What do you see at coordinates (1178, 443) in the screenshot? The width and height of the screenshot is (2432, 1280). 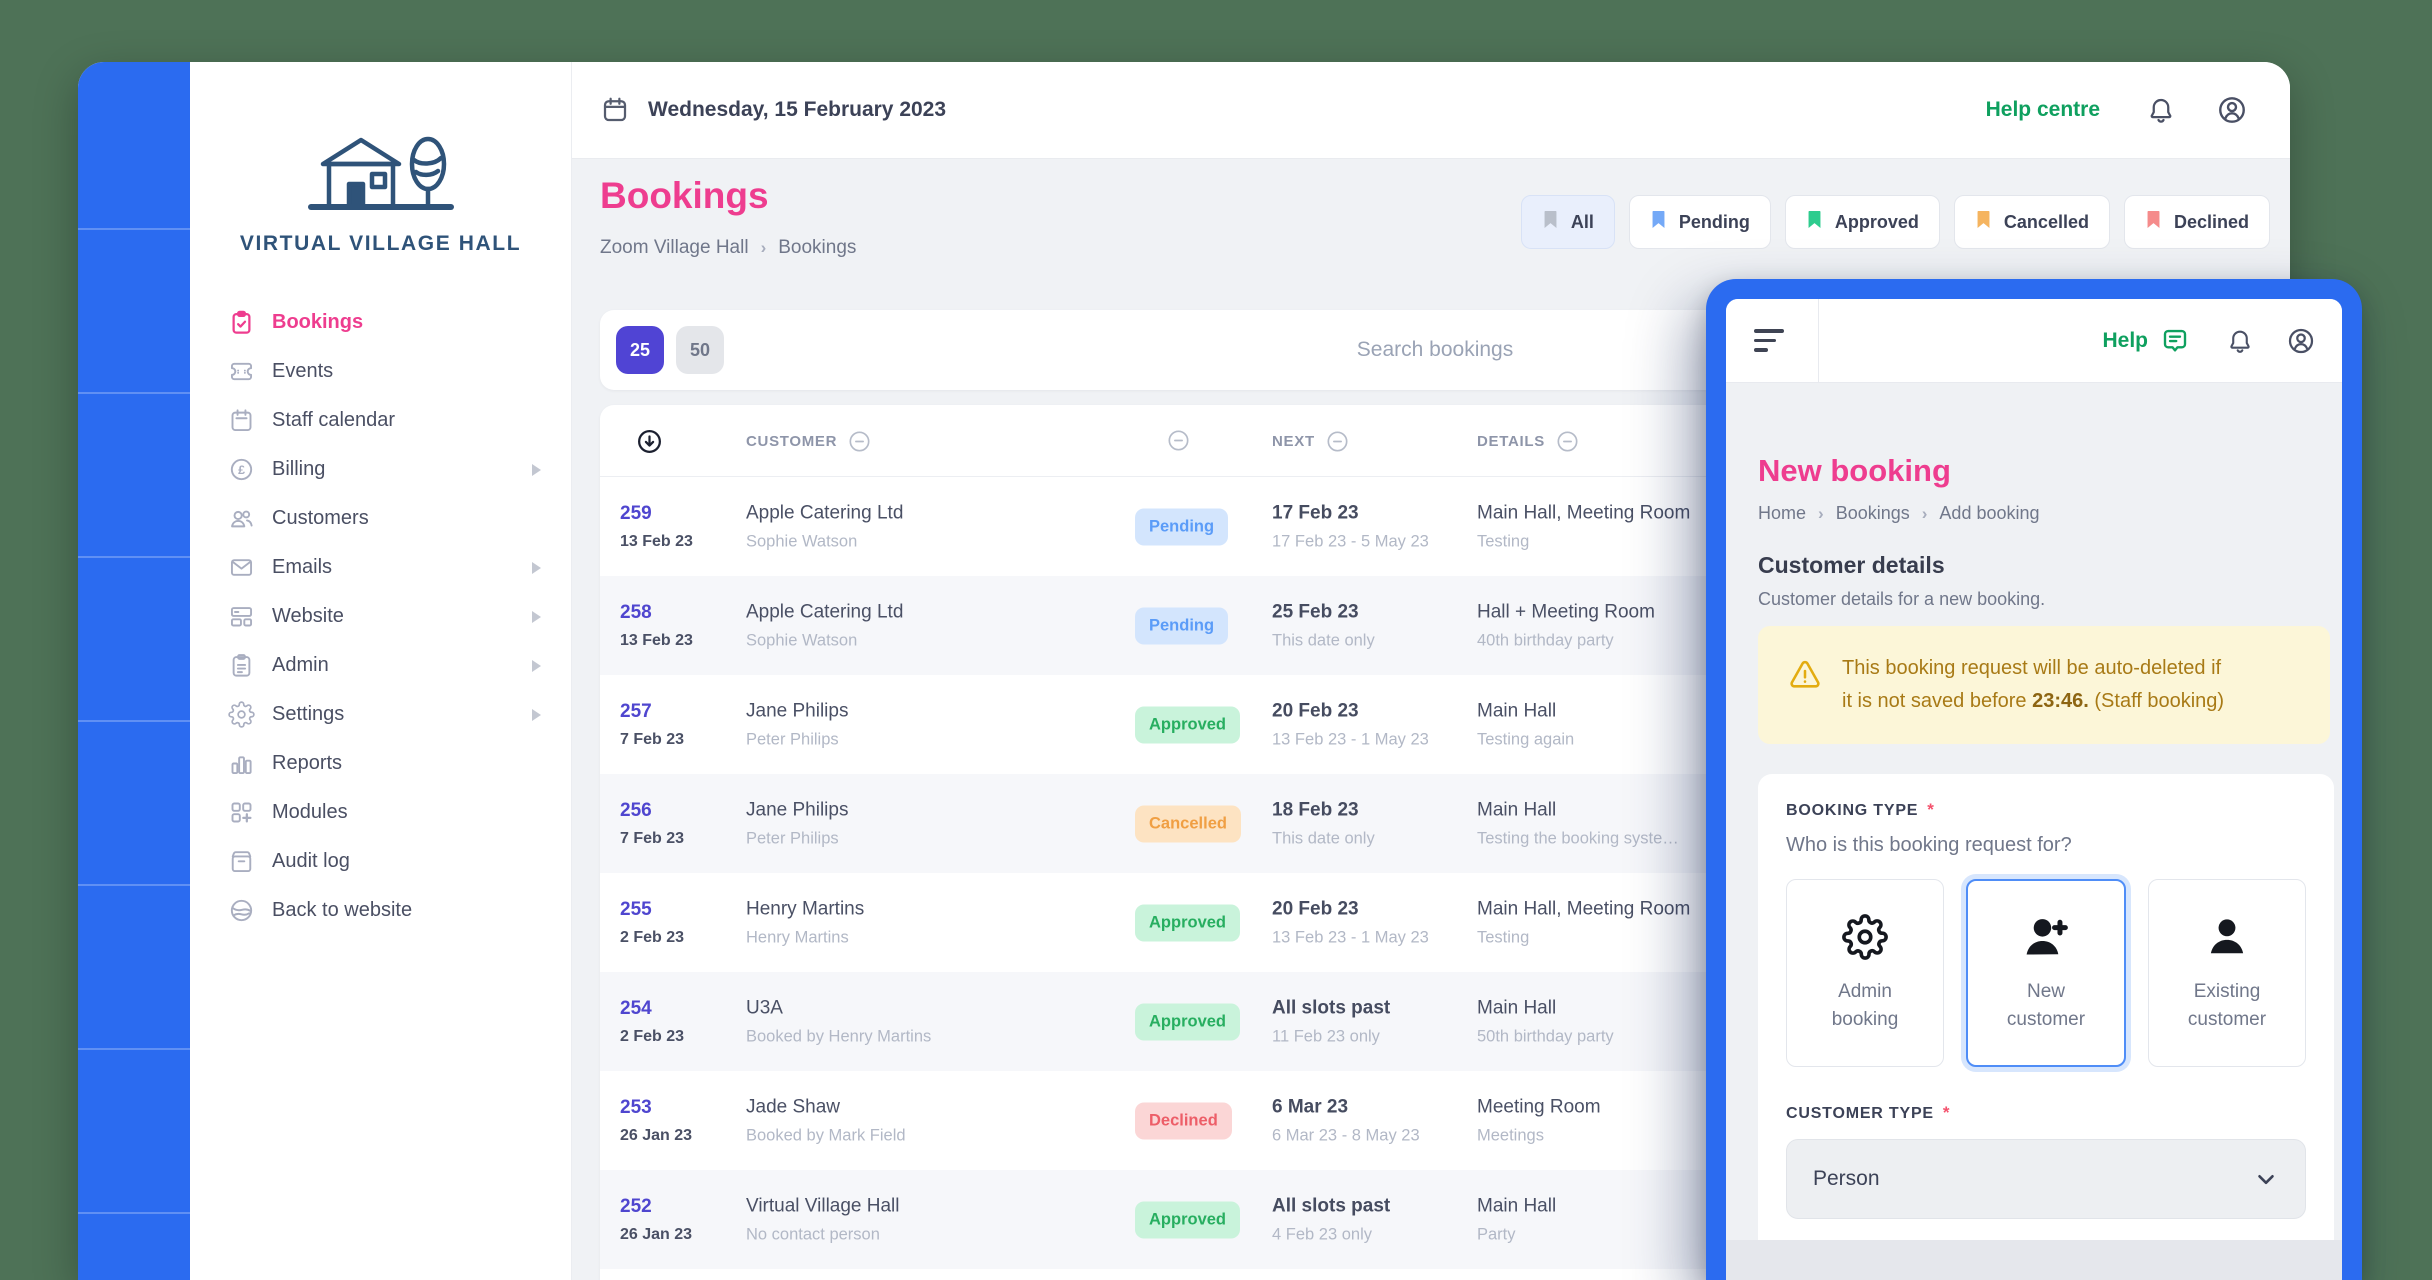 I see `collapse-status-column-icon` at bounding box center [1178, 443].